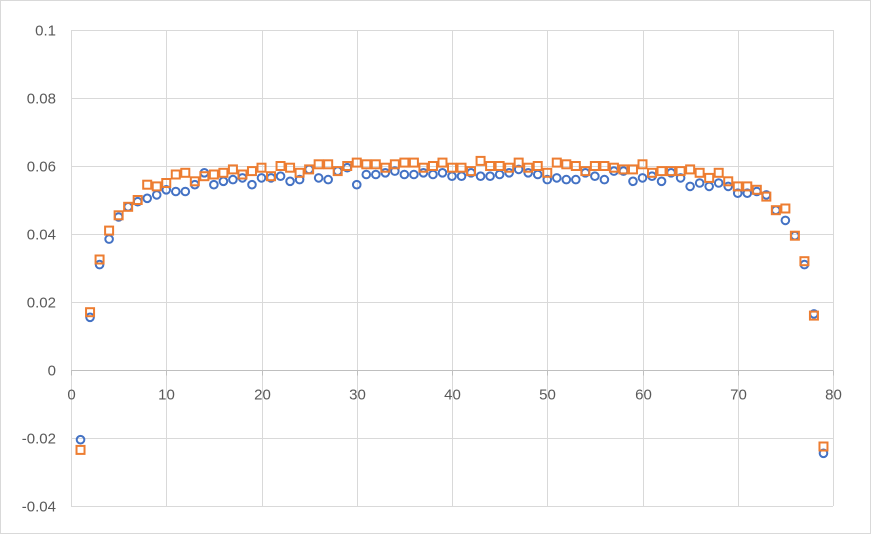  I want to click on y-tick-label: 0, so click(52, 371).